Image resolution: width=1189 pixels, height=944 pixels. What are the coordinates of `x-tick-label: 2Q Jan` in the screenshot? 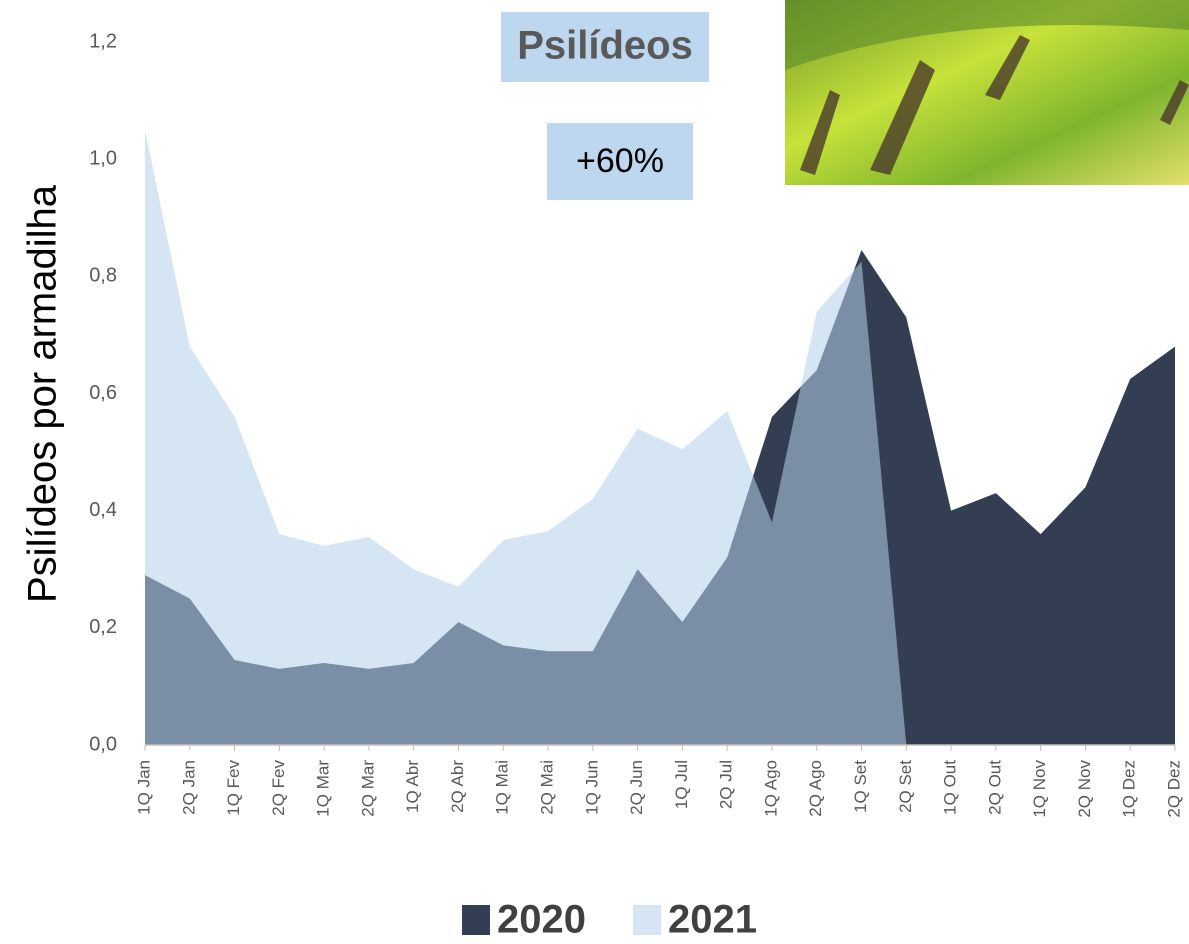 It's located at (188, 787).